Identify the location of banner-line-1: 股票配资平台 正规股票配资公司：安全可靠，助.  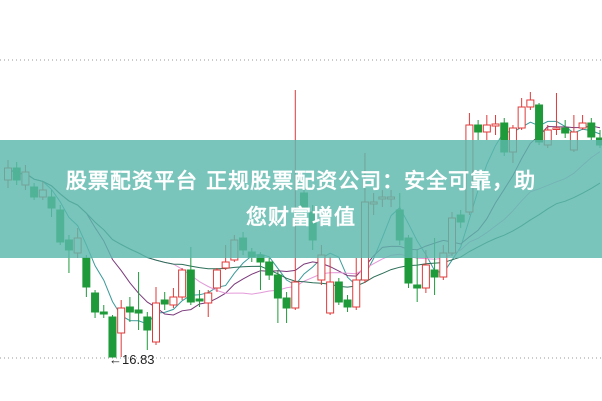
(301, 181).